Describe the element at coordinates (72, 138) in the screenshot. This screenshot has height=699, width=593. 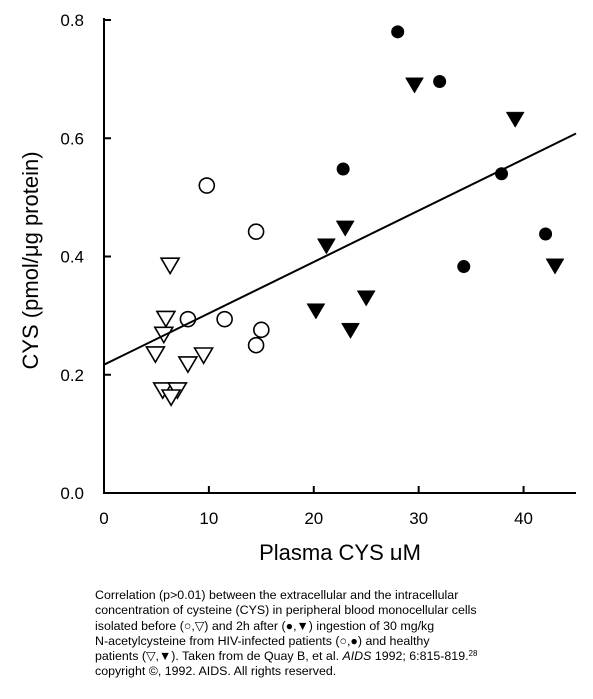
I see `y-tick-label: 0.6` at that location.